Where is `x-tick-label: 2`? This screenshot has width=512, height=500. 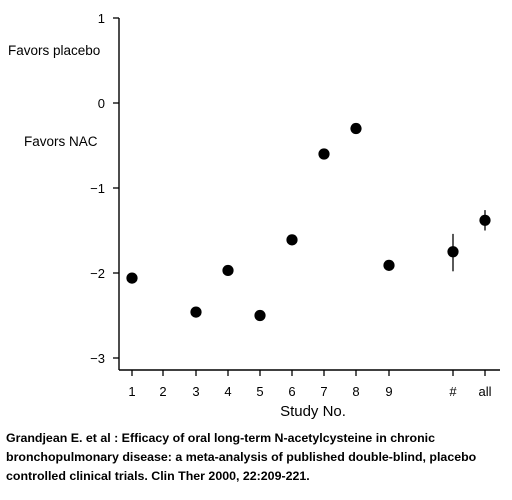
x-tick-label: 2 is located at coordinates (162, 391).